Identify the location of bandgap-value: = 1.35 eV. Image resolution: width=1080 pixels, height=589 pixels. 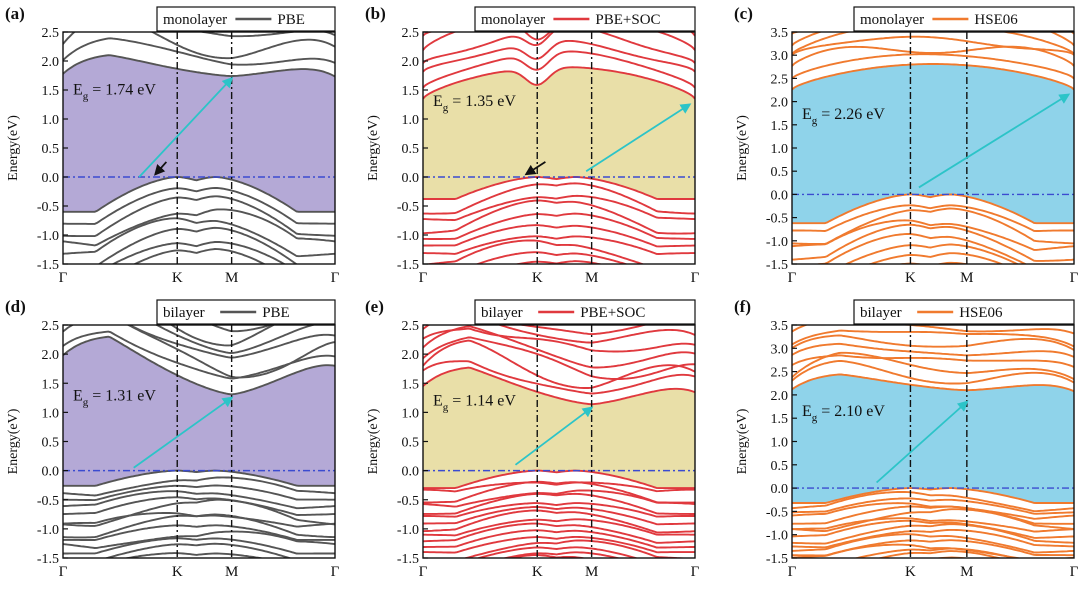
(482, 101).